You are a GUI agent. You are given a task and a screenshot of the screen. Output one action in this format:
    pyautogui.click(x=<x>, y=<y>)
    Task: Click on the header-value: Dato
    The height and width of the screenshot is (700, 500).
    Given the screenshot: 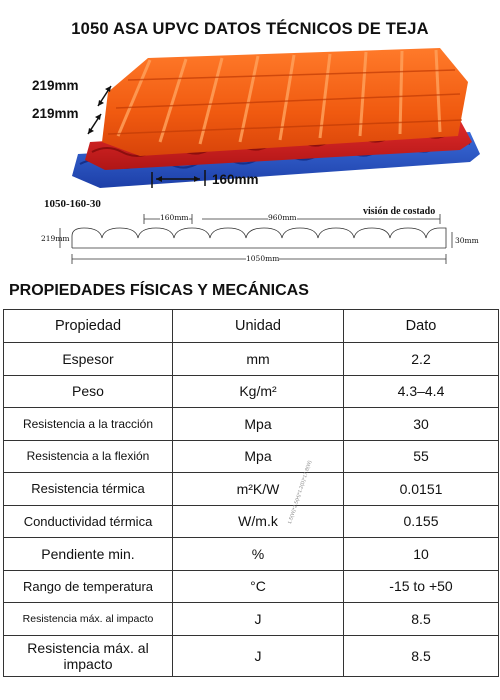 What is the action you would take?
    pyautogui.click(x=421, y=326)
    